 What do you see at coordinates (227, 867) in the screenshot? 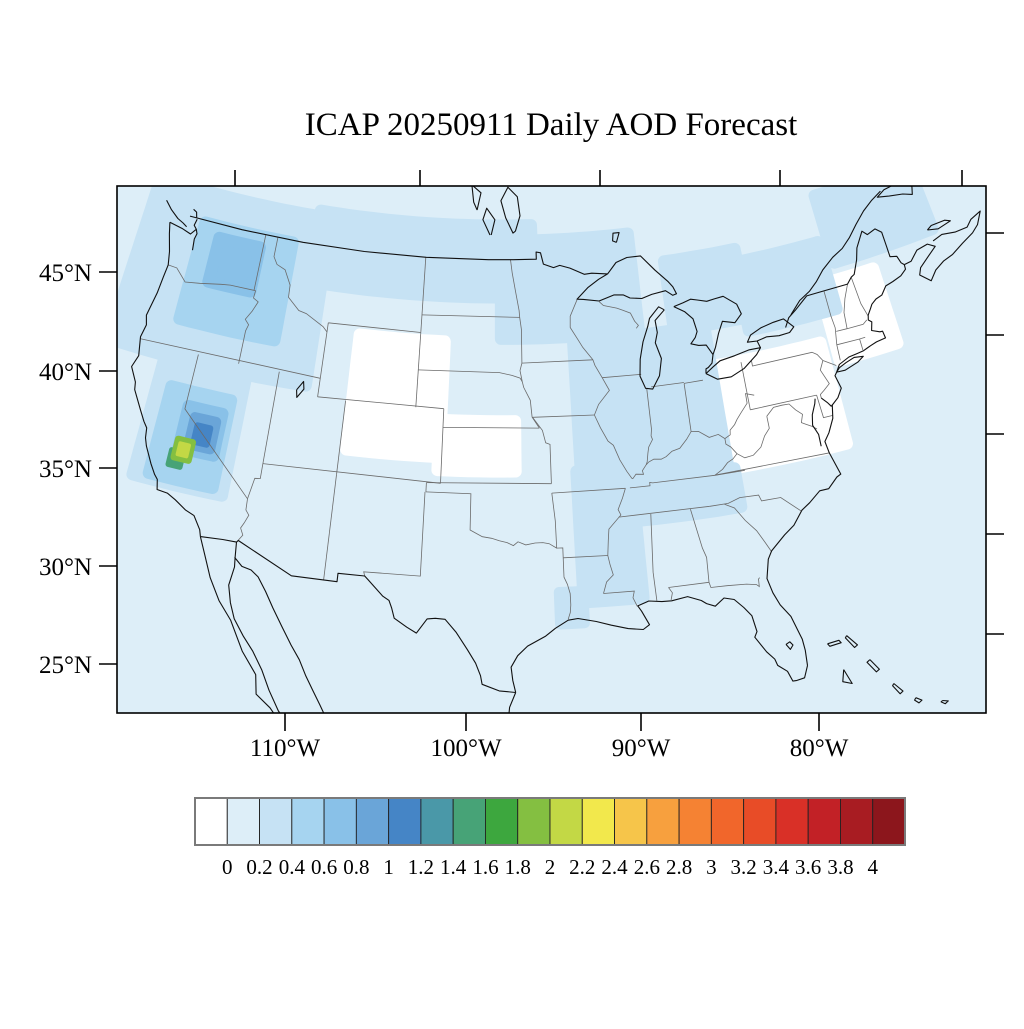
I see `colorbar-tick-label: 0` at bounding box center [227, 867].